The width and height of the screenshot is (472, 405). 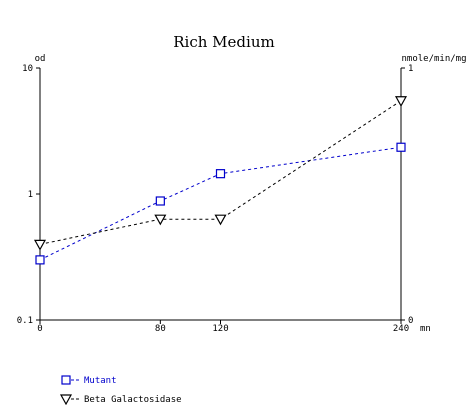 What do you see at coordinates (433, 59) in the screenshot?
I see `right-axis-label: nmole/min/mg` at bounding box center [433, 59].